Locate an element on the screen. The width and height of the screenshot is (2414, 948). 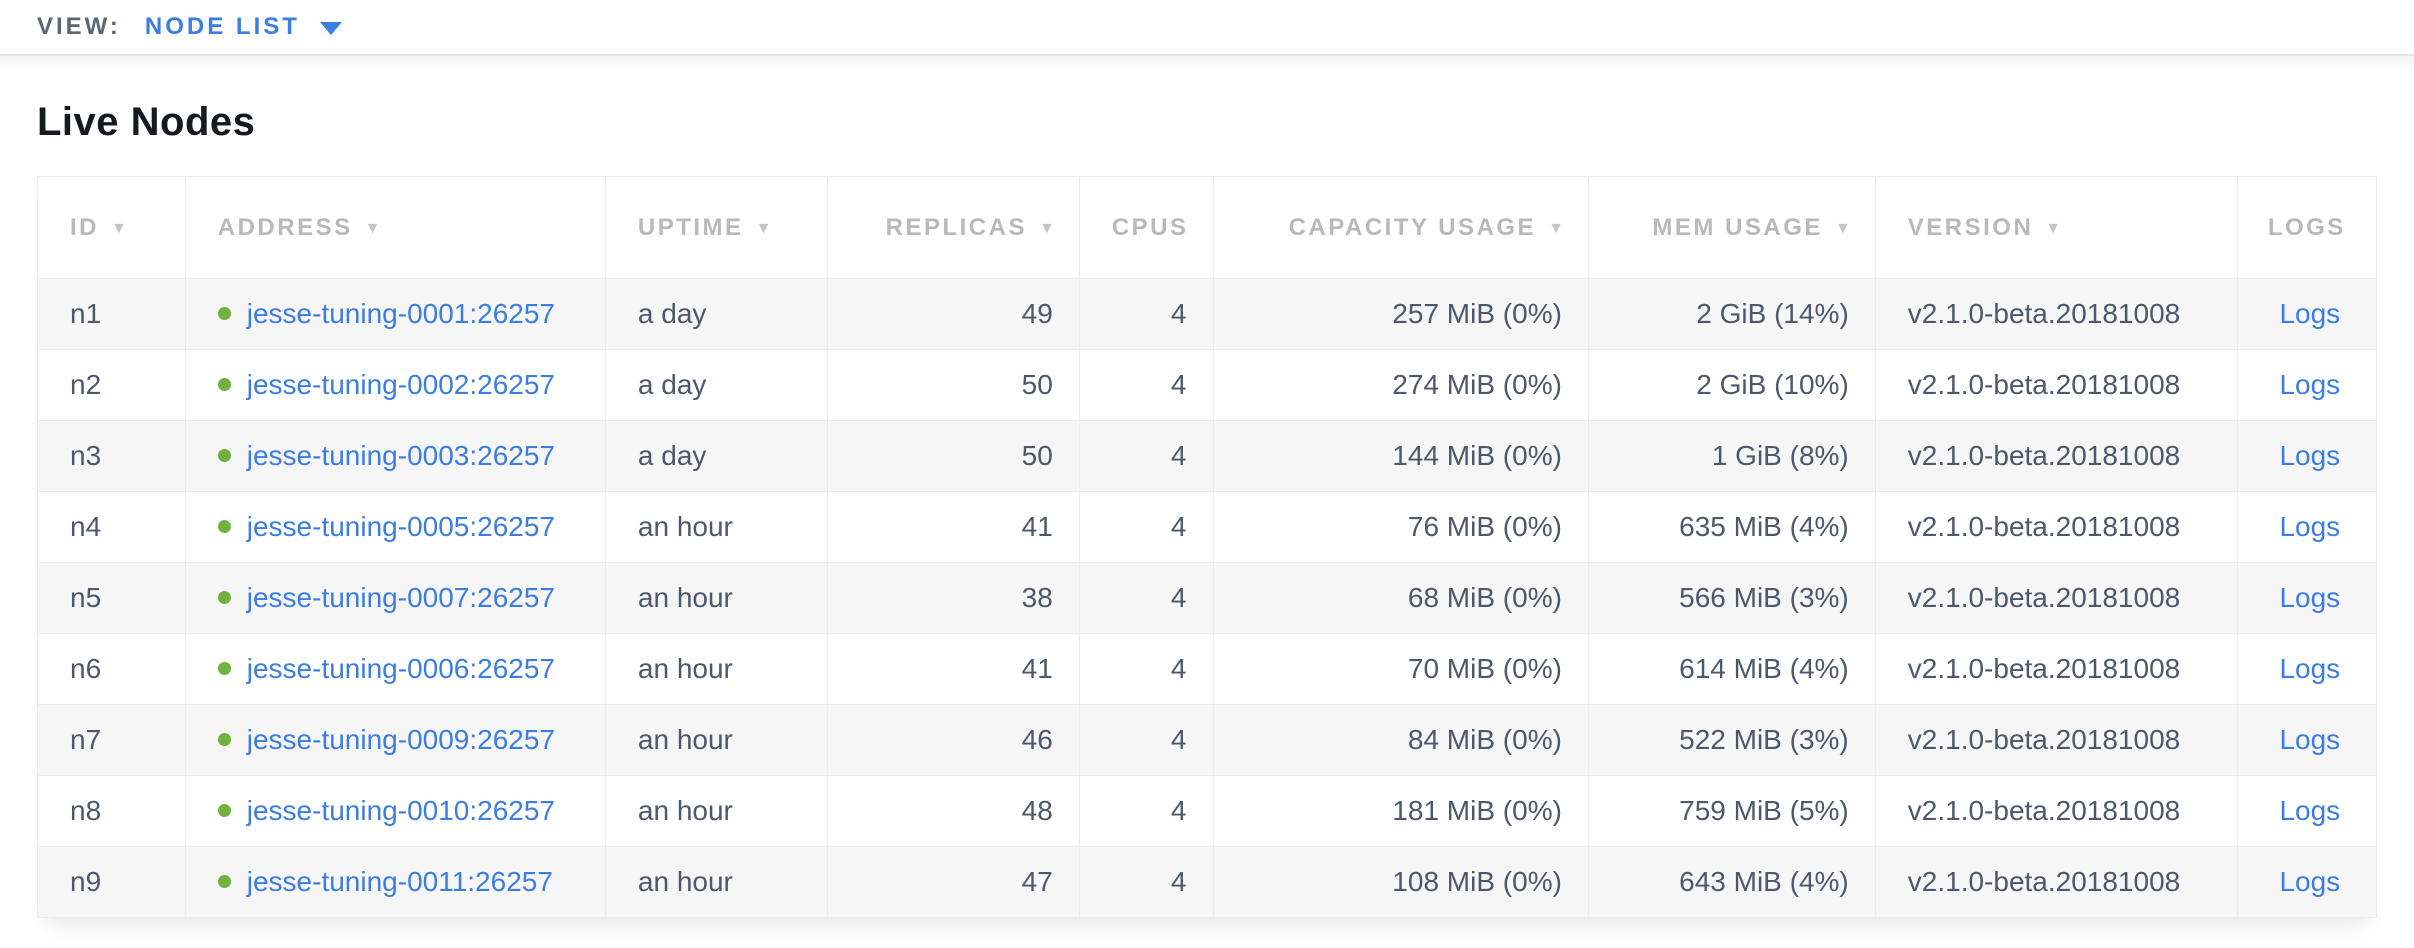
column-header-mem_usage: MEM USAGE ▼ is located at coordinates (1732, 227).